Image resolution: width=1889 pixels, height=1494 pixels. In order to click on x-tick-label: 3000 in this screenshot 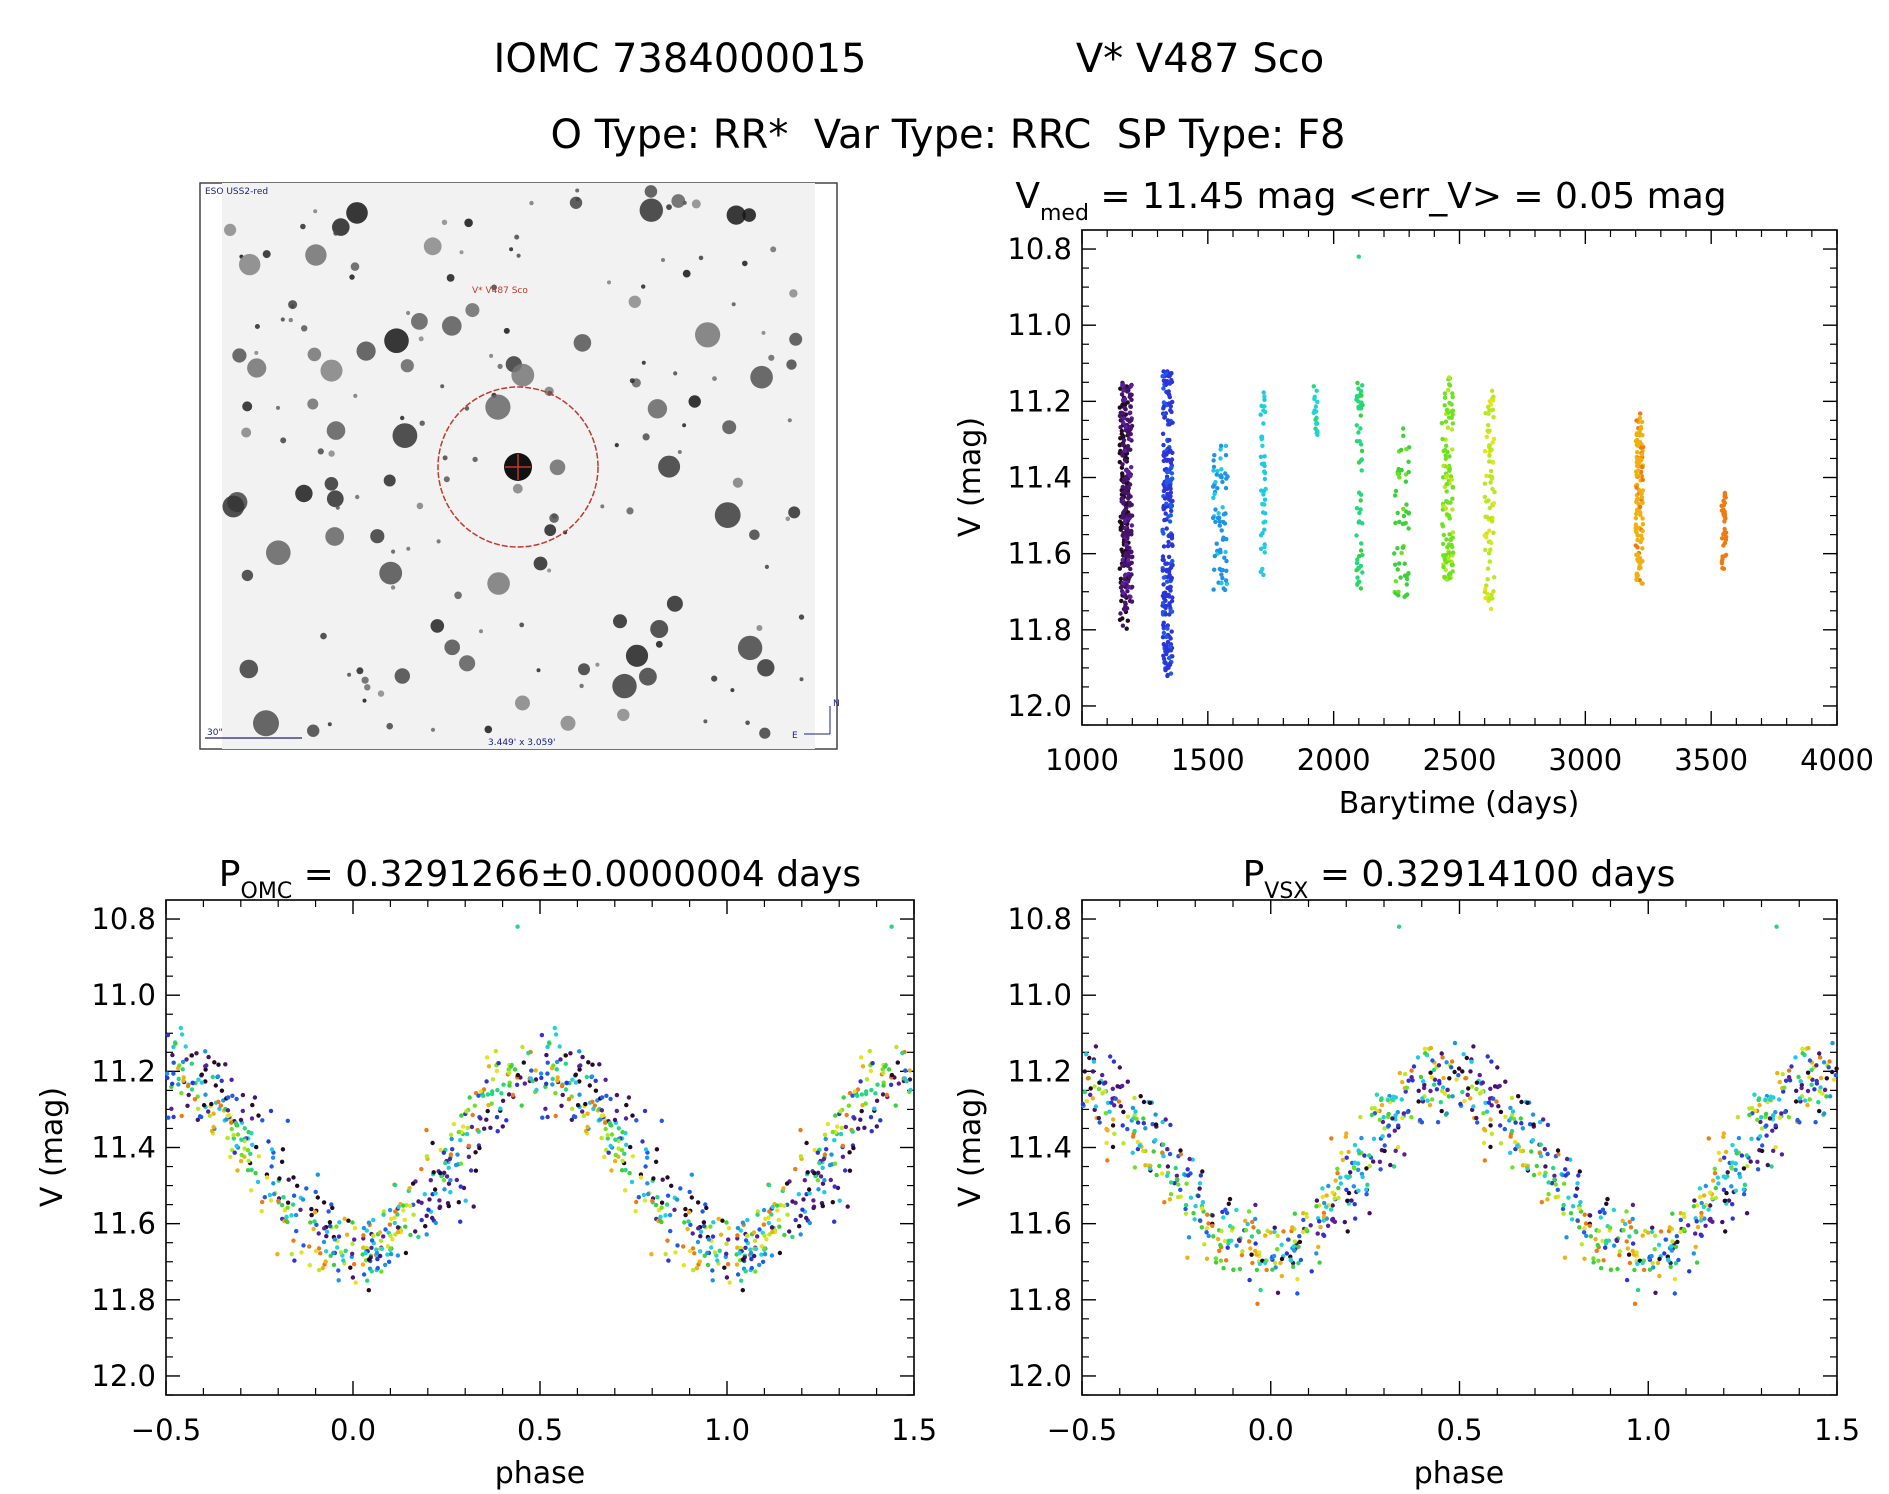, I will do `click(1585, 760)`.